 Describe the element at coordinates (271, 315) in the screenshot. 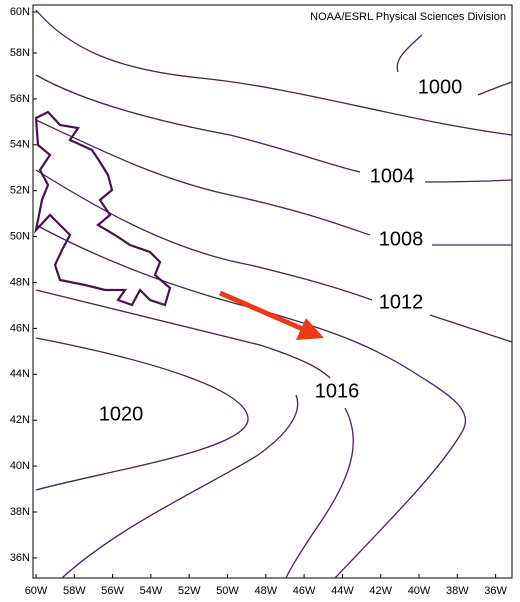

I see `trajectory-arrow` at that location.